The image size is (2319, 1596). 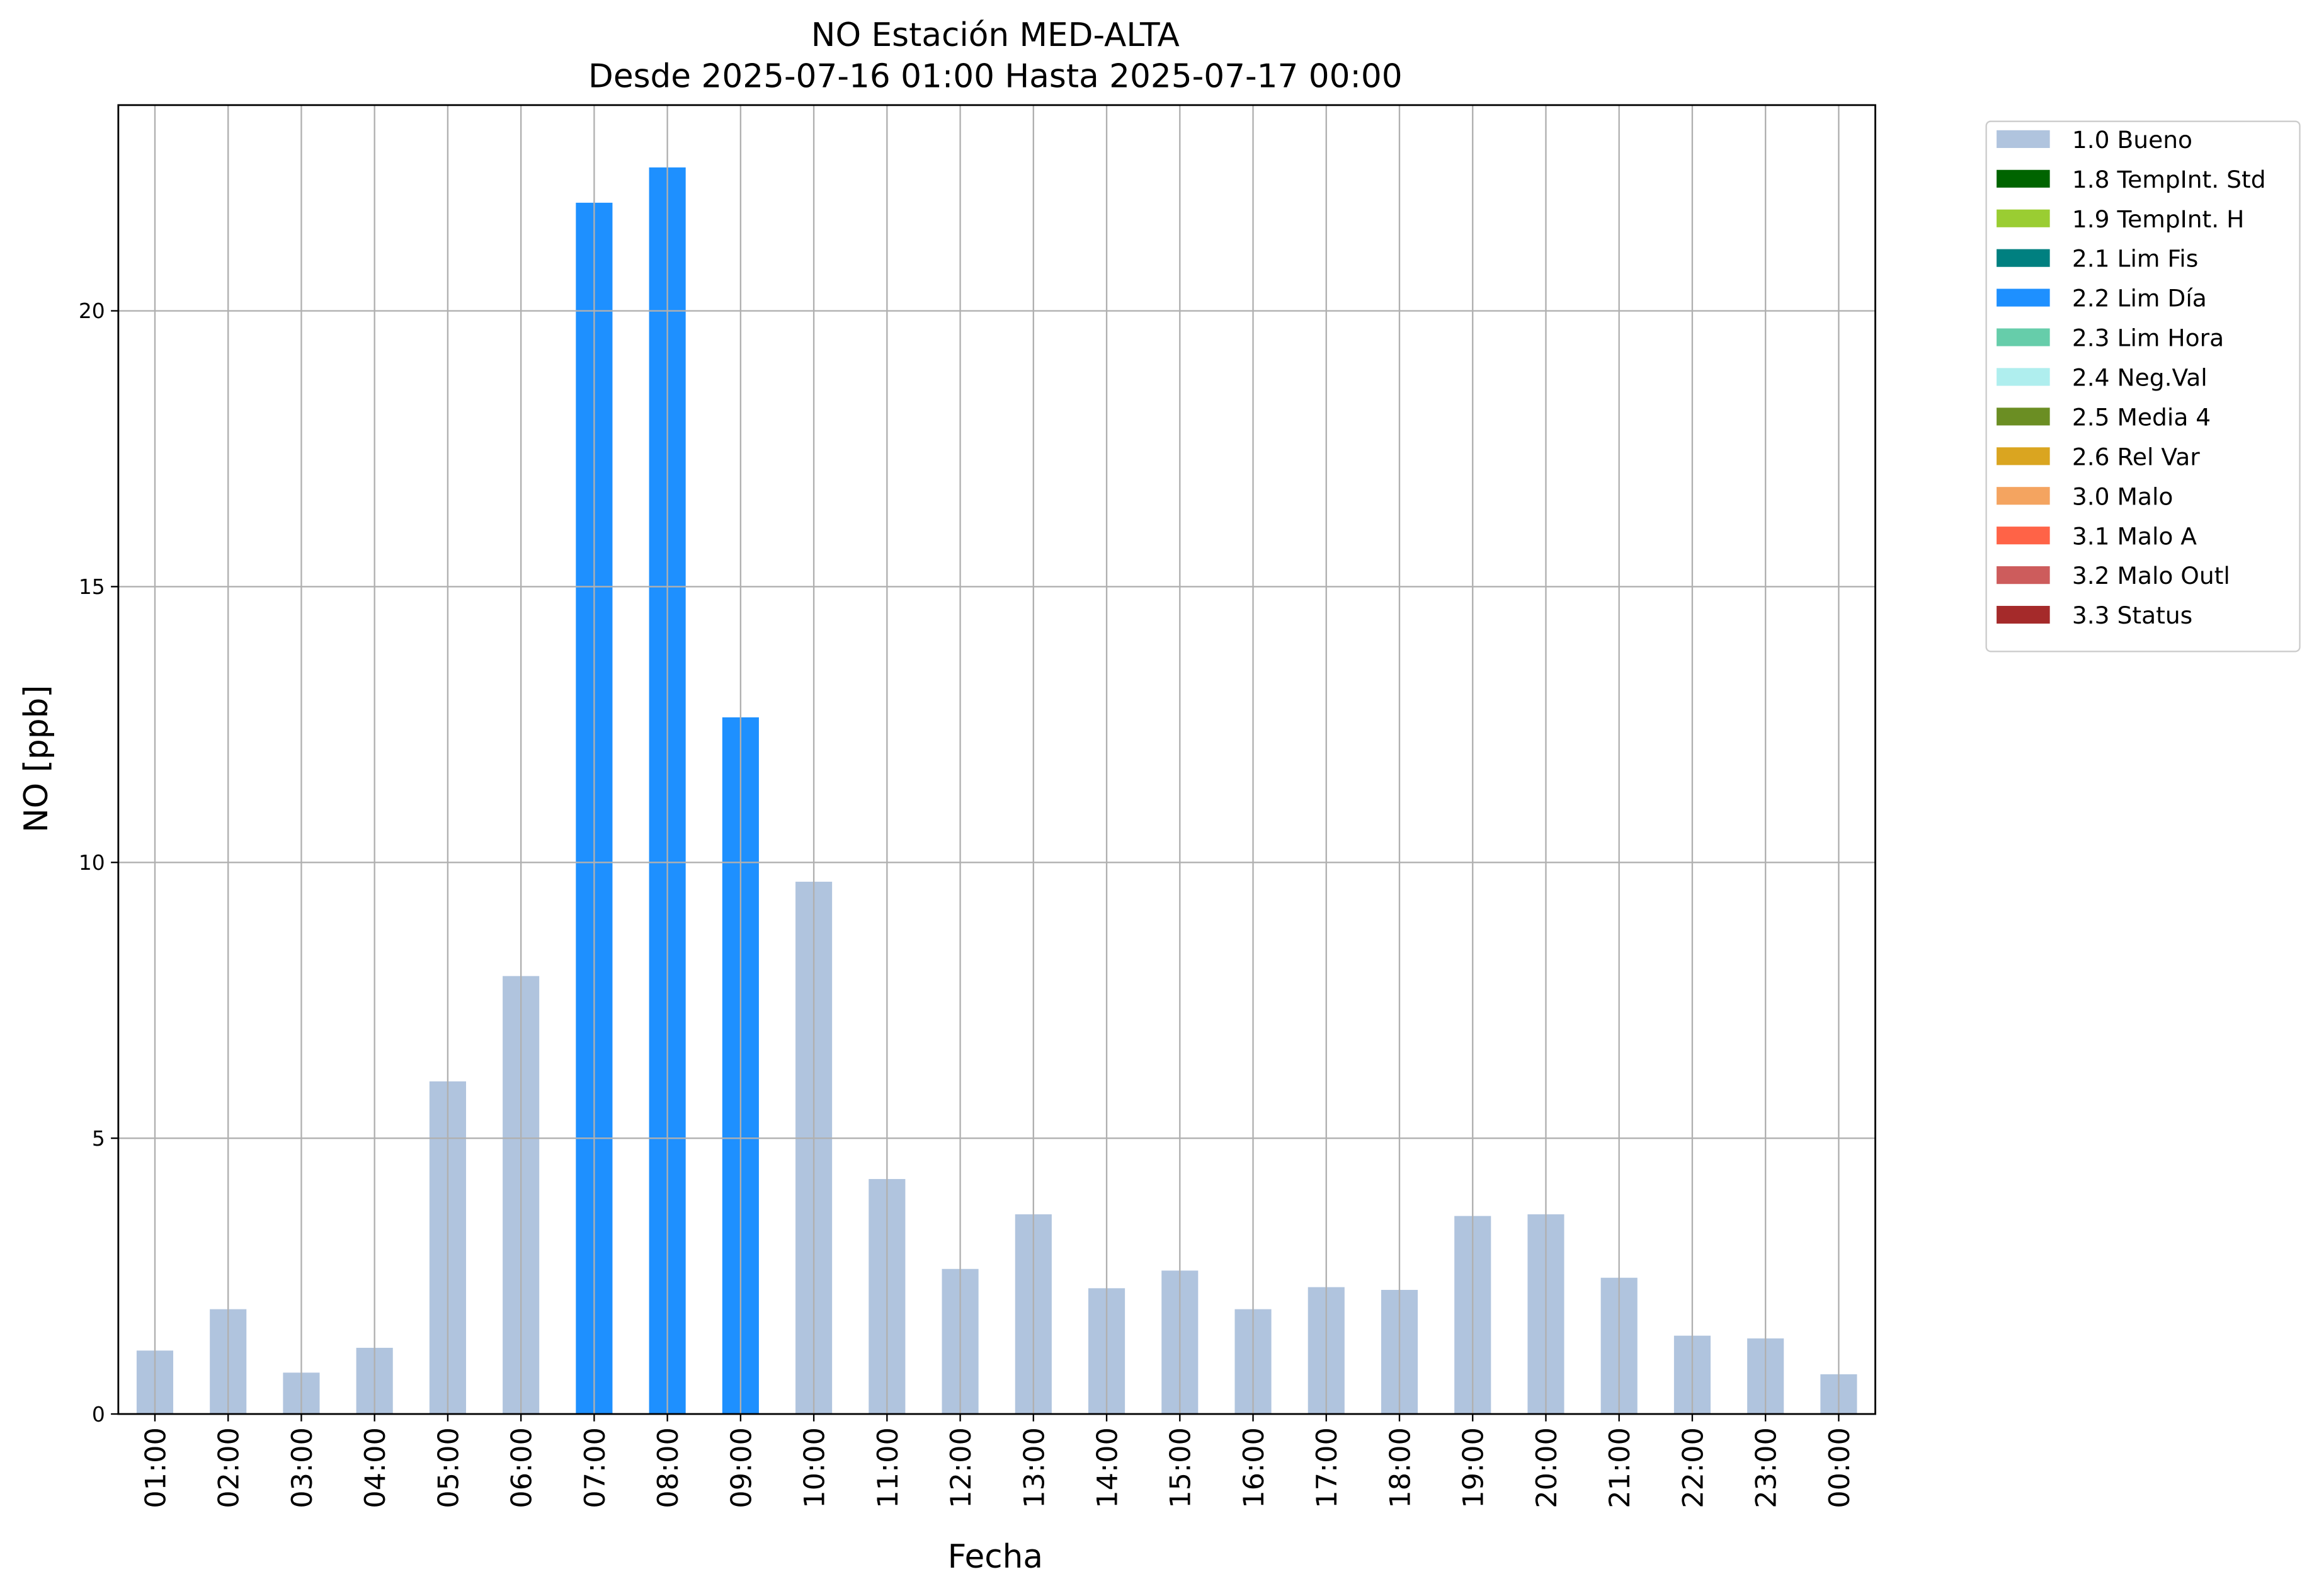 What do you see at coordinates (155, 1467) in the screenshot?
I see `x-tick-label: 01:00` at bounding box center [155, 1467].